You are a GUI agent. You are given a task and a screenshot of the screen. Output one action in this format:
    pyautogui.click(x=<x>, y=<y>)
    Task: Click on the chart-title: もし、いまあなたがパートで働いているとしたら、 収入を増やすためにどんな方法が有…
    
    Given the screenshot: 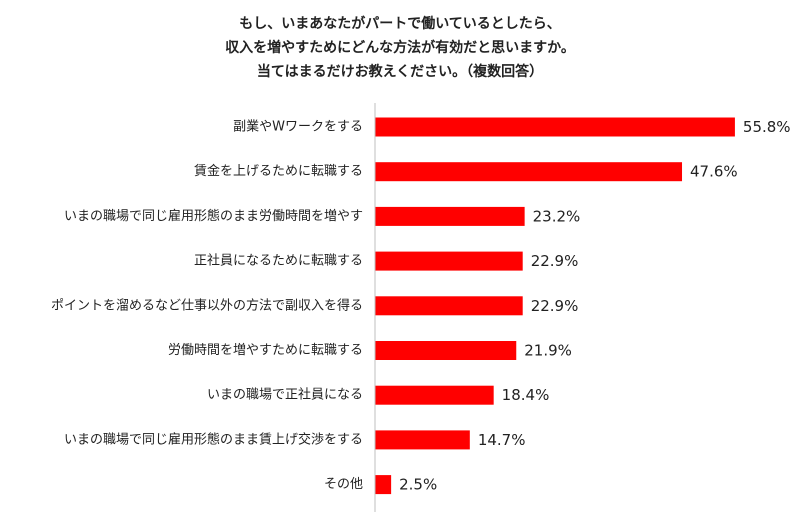 What is the action you would take?
    pyautogui.click(x=400, y=48)
    